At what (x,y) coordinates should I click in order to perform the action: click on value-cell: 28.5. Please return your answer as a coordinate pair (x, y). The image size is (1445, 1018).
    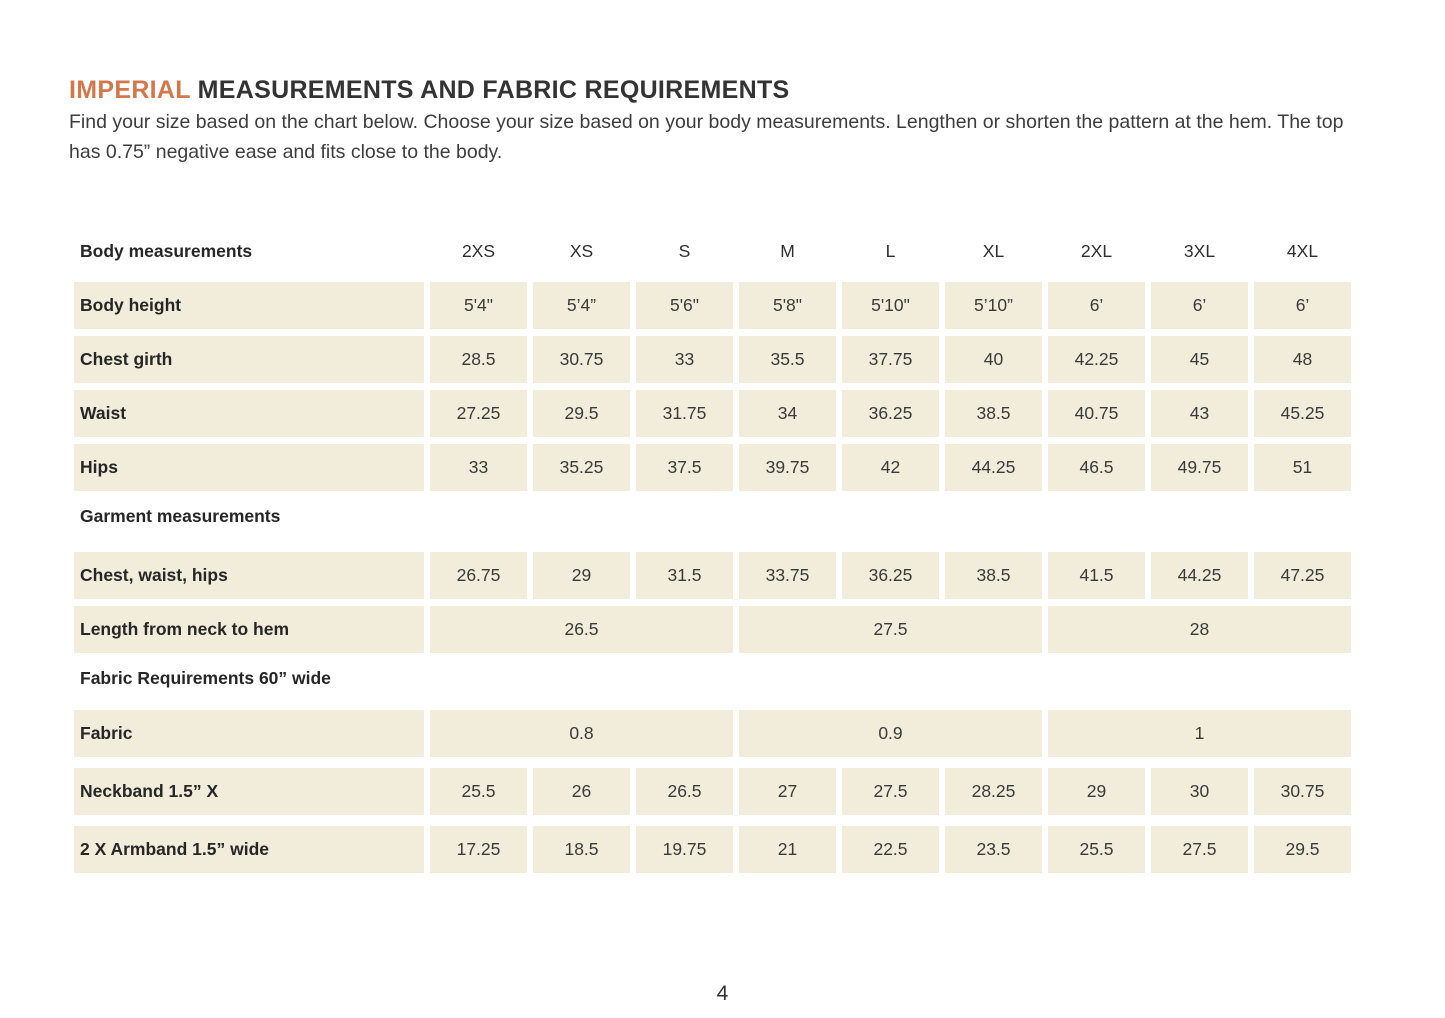
    Looking at the image, I should click on (478, 359).